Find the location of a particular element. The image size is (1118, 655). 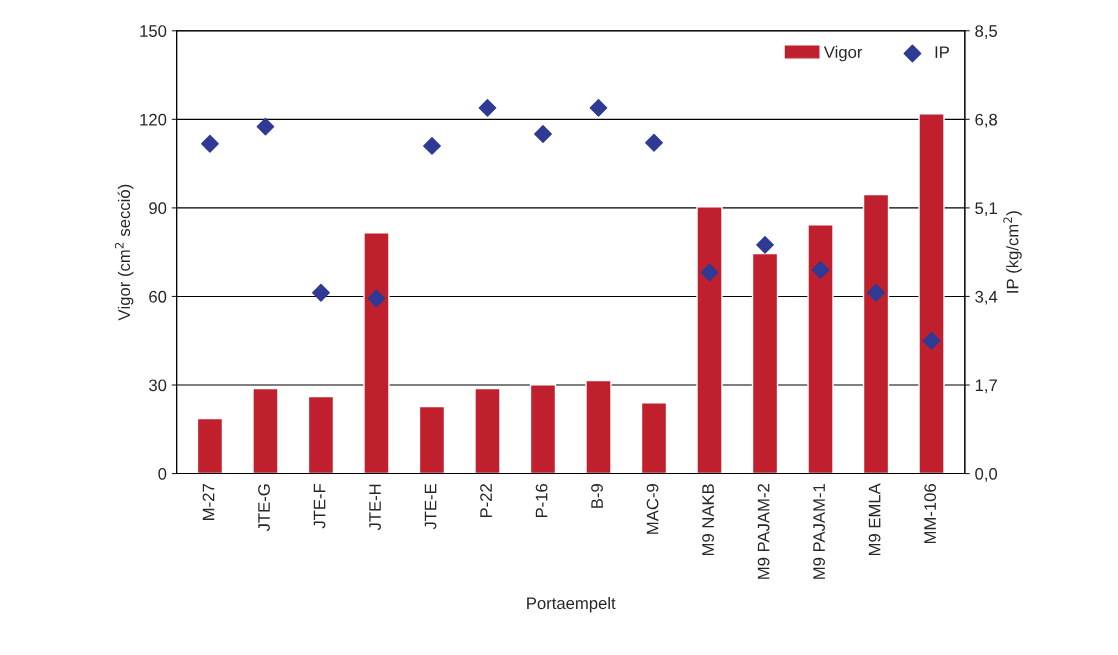

y2-tick-label: 1,7 is located at coordinates (986, 386).